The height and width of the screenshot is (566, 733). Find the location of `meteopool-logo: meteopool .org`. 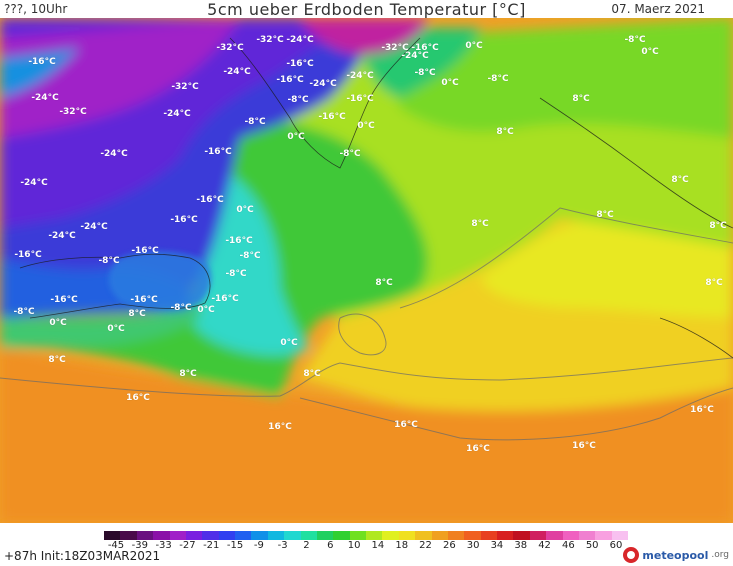

meteopool-logo: meteopool .org is located at coordinates (676, 555).